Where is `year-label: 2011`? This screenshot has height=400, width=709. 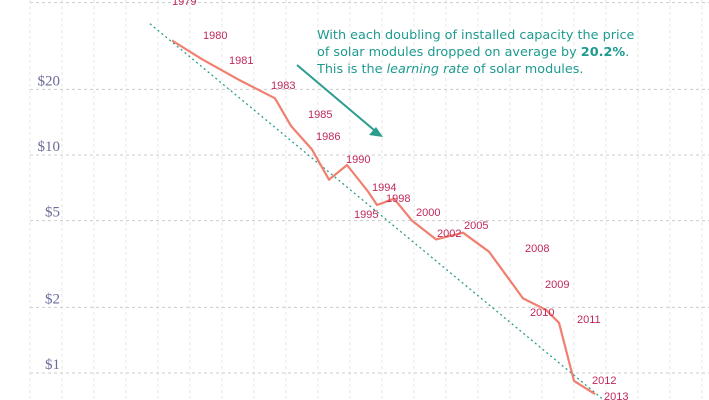
year-label: 2011 is located at coordinates (589, 320).